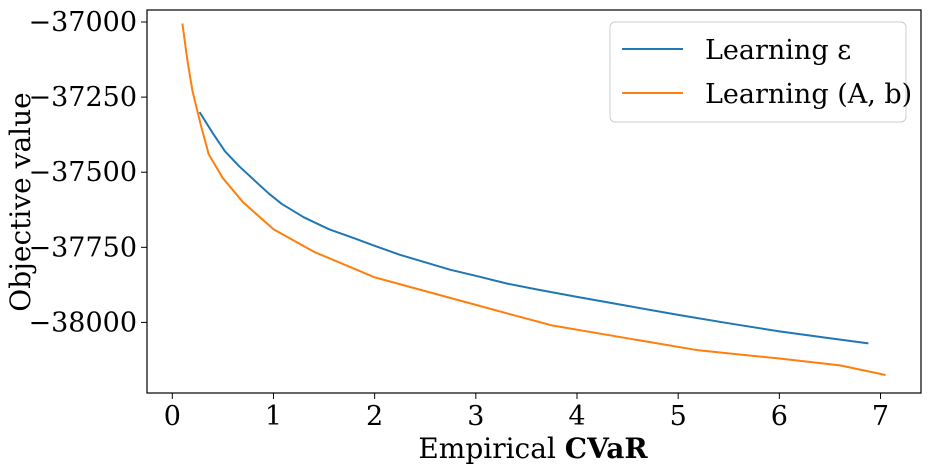 The image size is (930, 474). I want to click on x-tick-label: 0, so click(172, 416).